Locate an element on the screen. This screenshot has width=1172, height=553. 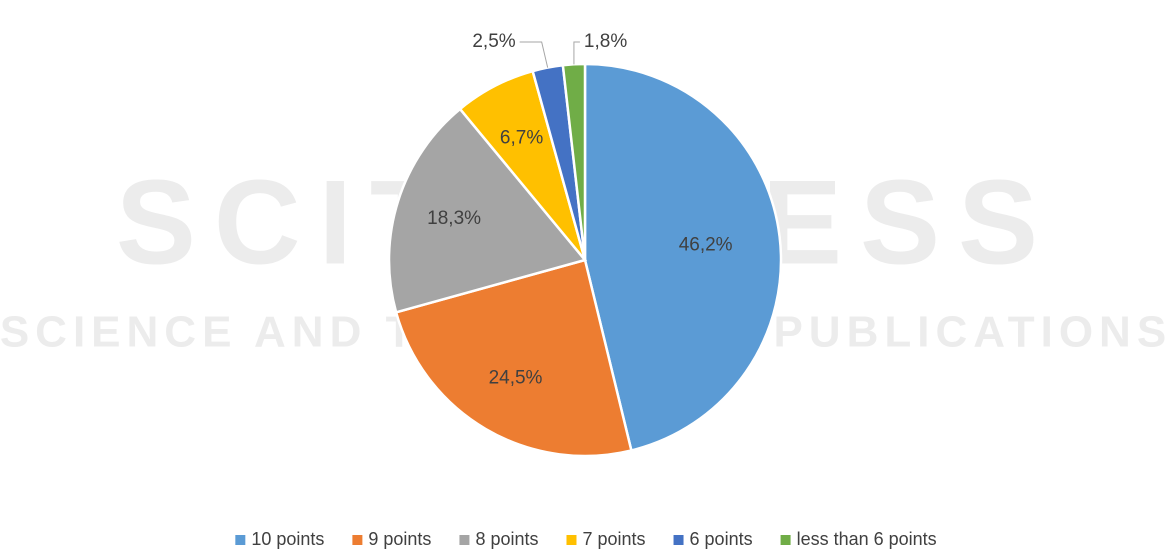
data-label: 6,7% is located at coordinates (521, 137).